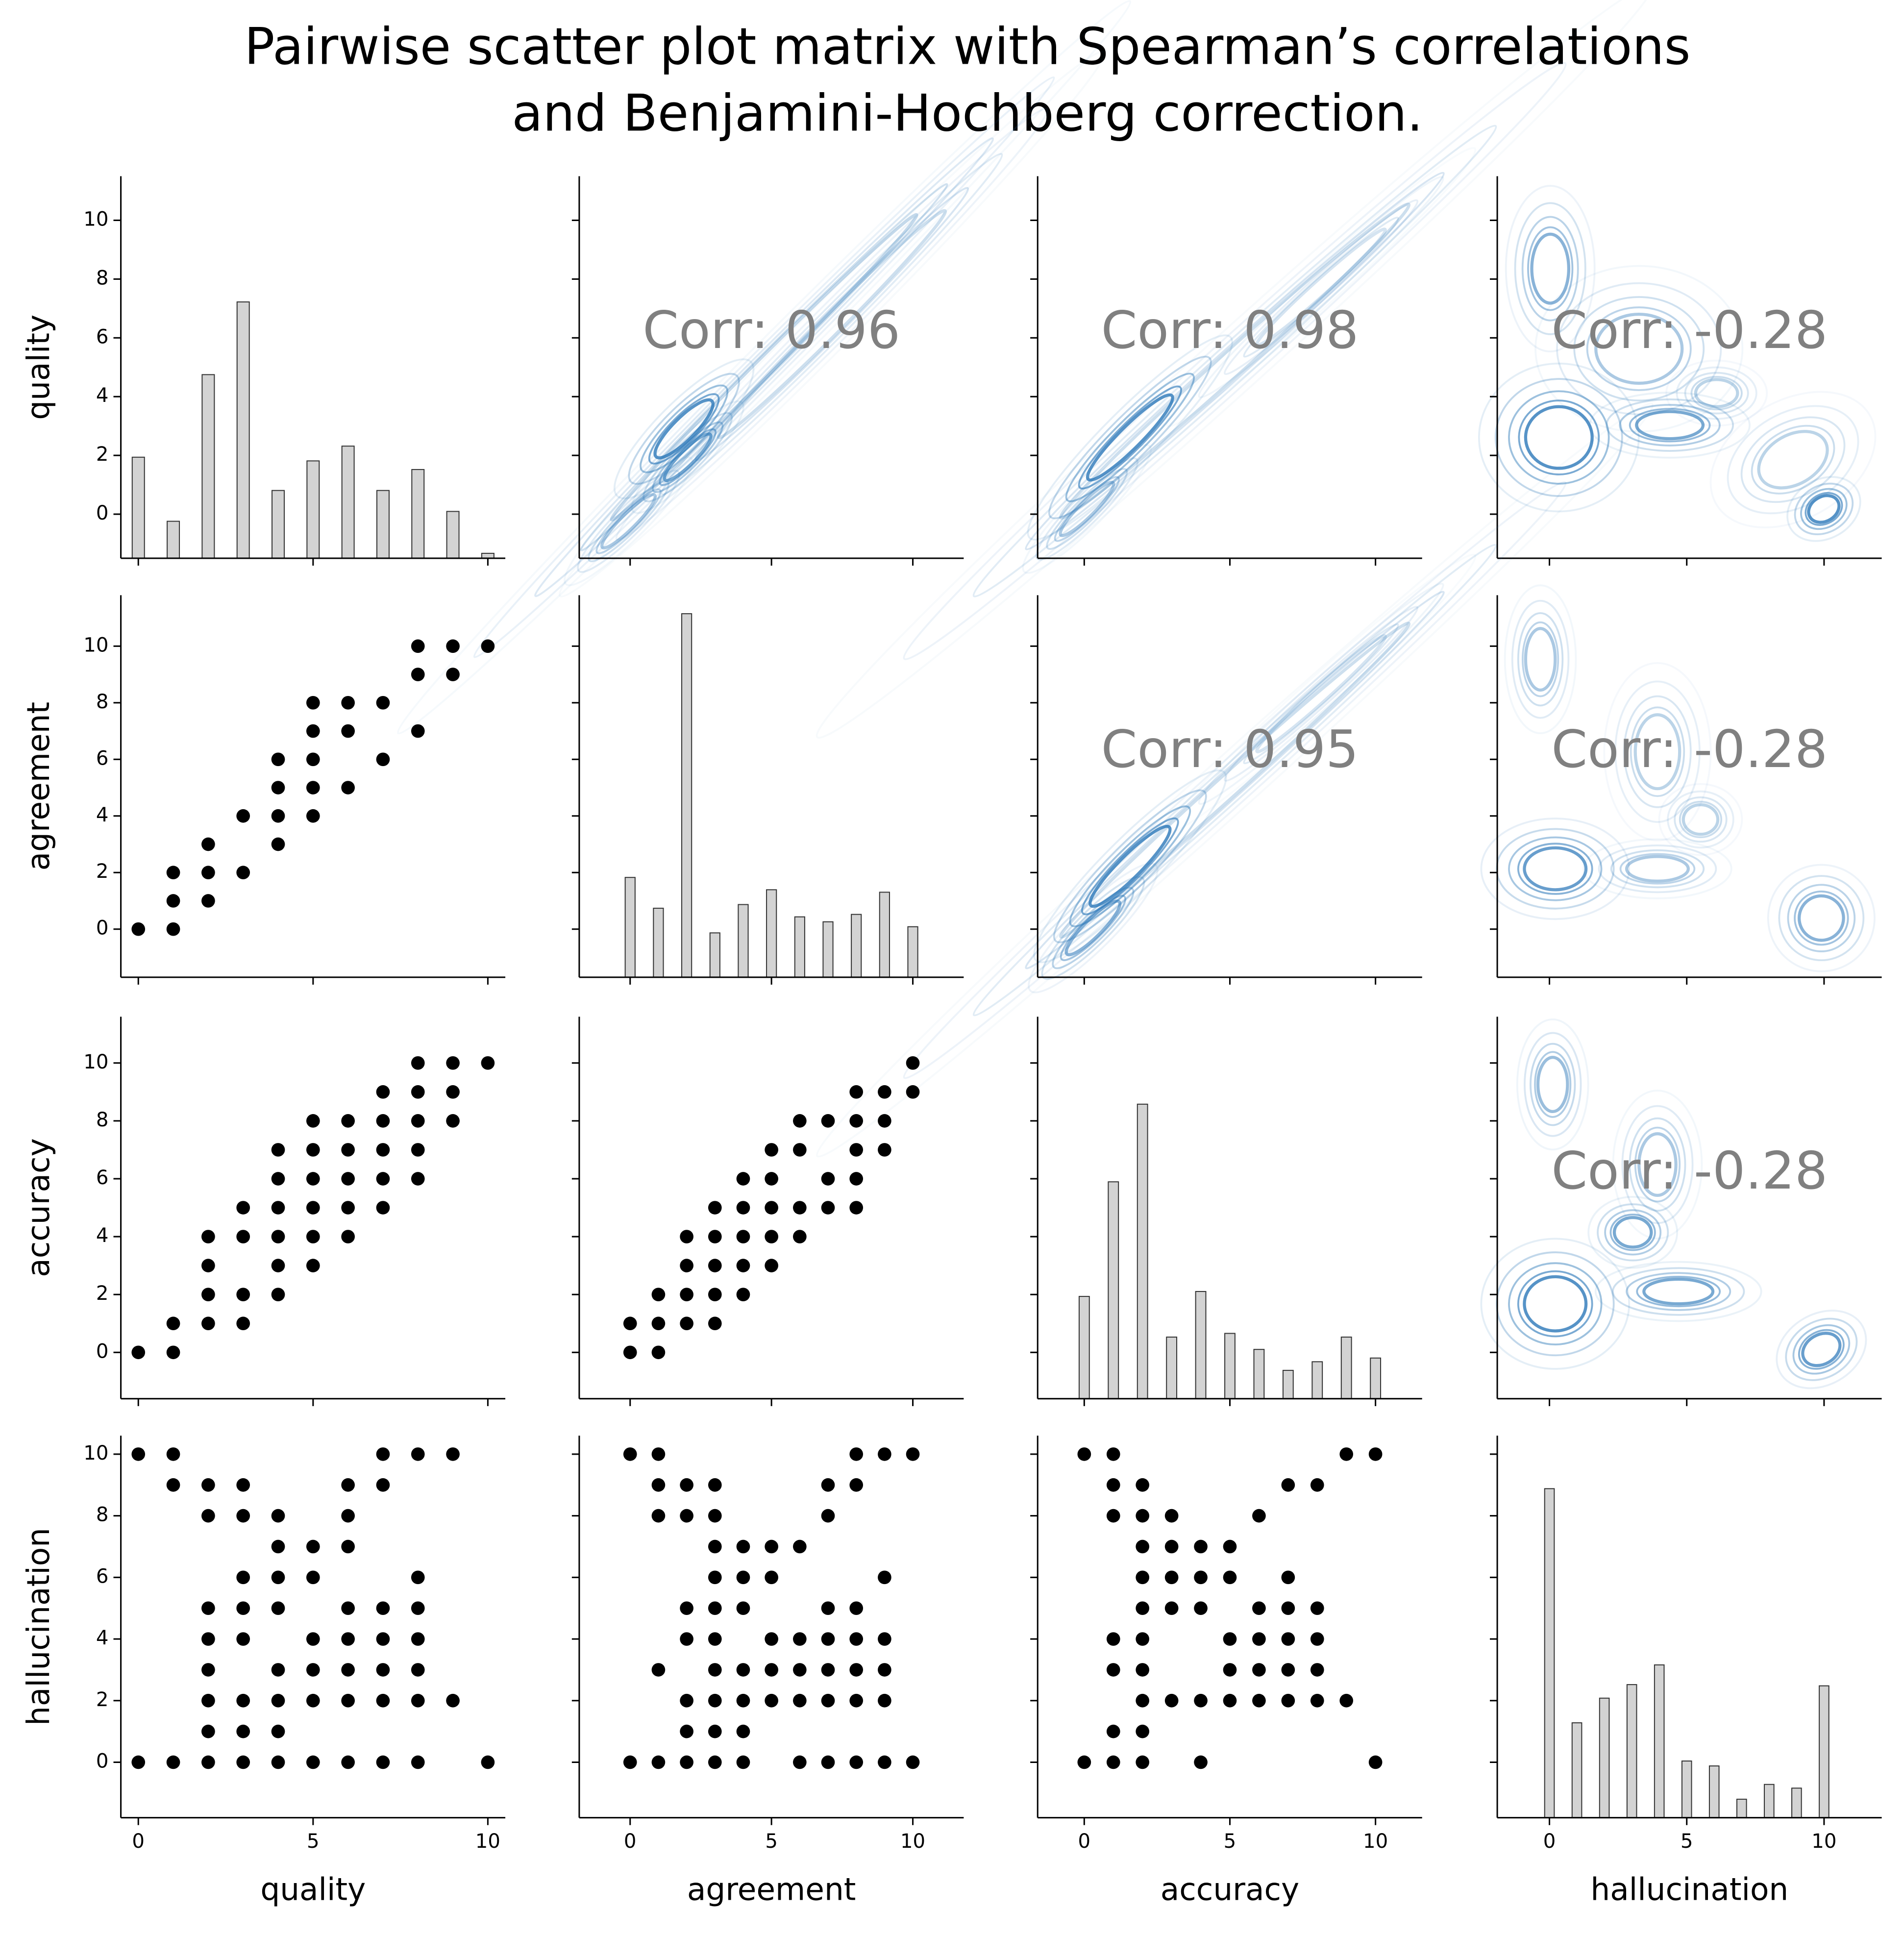 The image size is (1904, 1936). I want to click on corr-annotation: Corr: -0.28, so click(1689, 749).